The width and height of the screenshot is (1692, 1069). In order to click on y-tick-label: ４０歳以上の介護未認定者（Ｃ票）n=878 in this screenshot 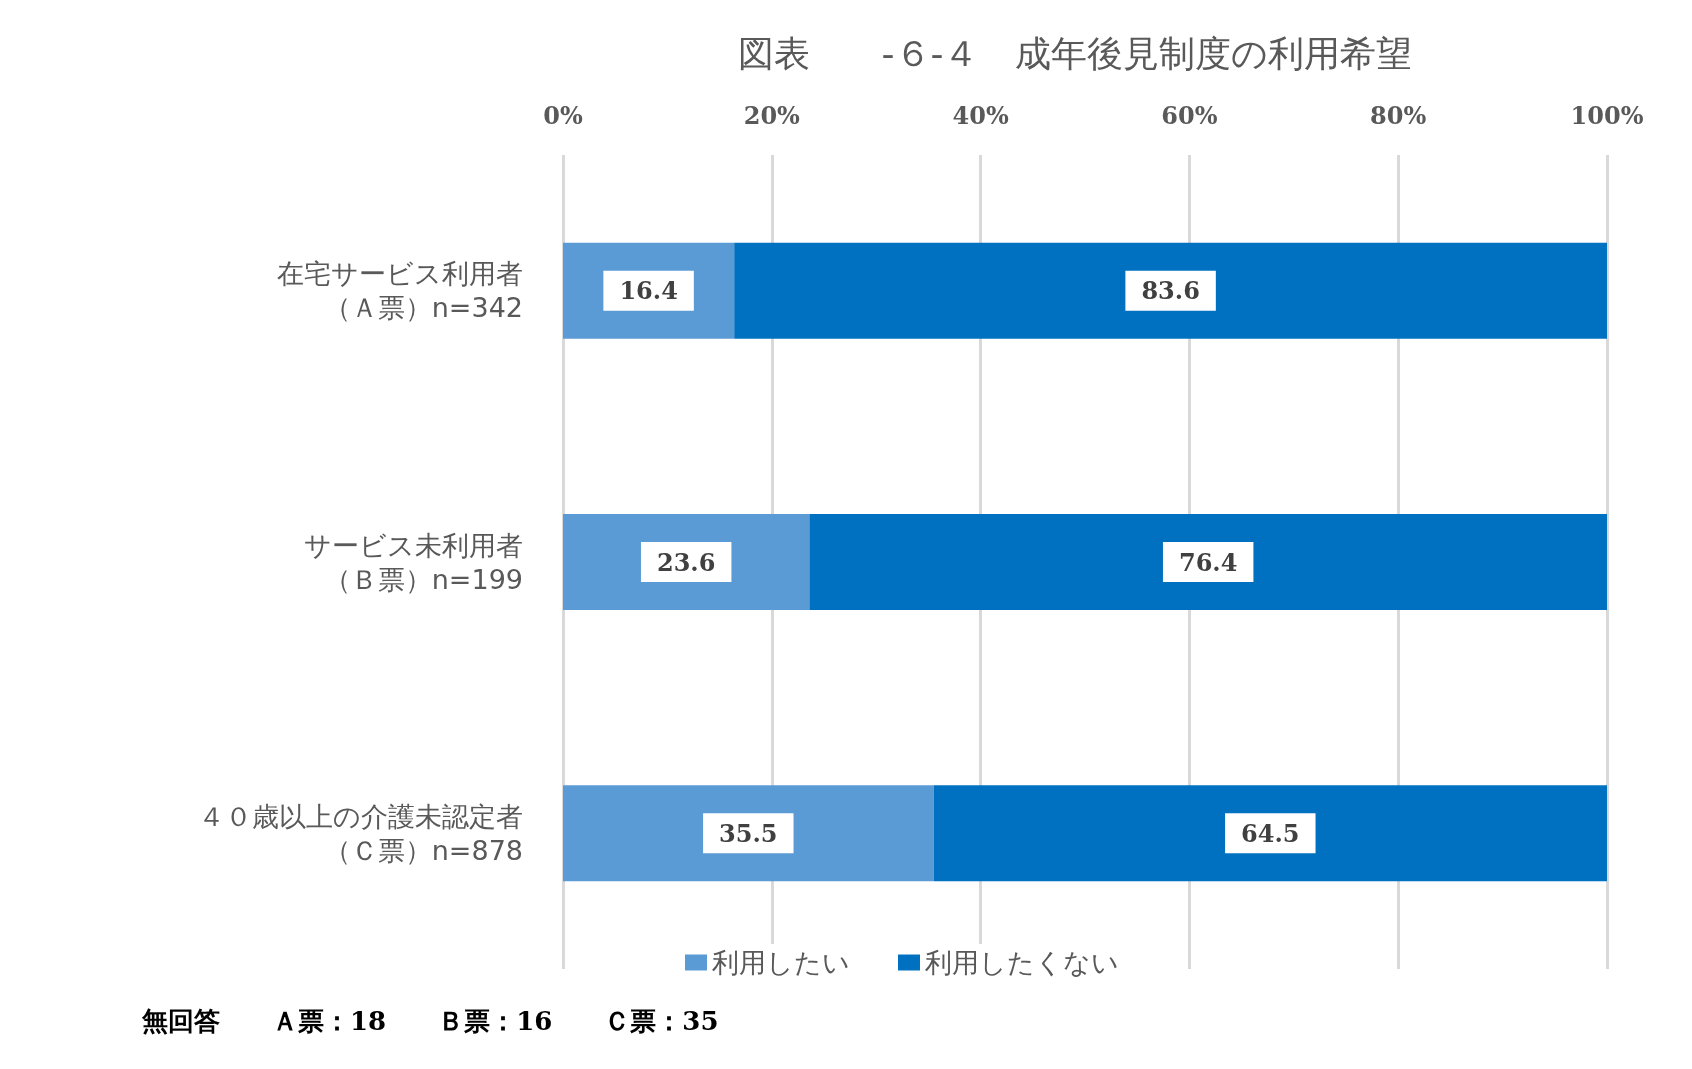, I will do `click(360, 833)`.